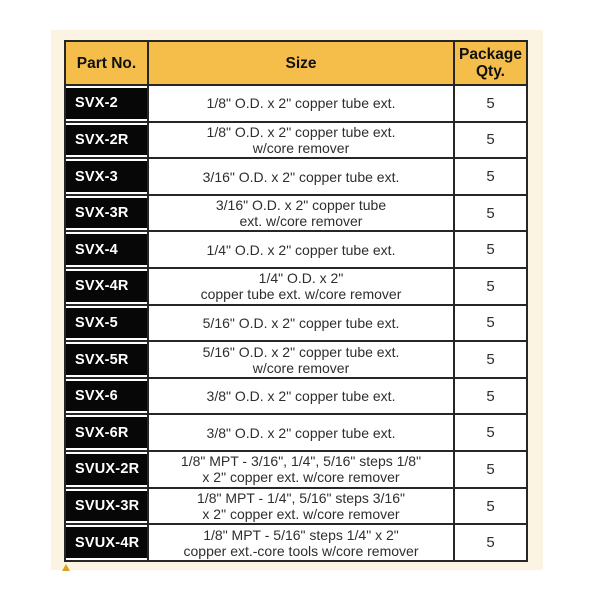  I want to click on part-no-label: SVX-6, so click(106, 396).